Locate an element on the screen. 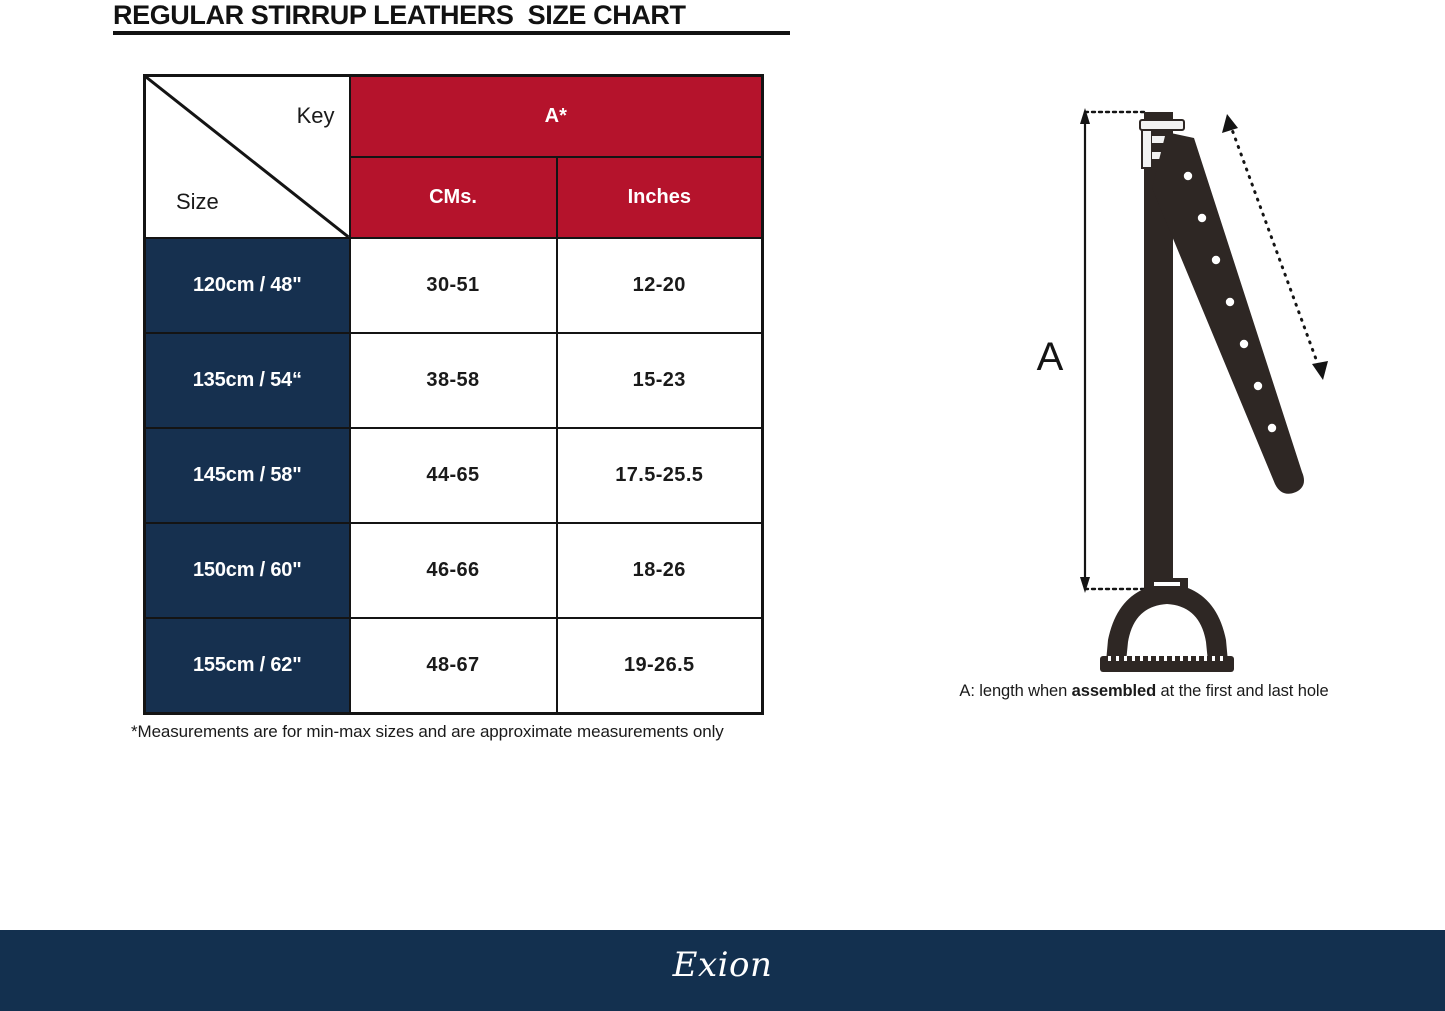 Image resolution: width=1445 pixels, height=1011 pixels. row-cm-value: 38-58 is located at coordinates (453, 380).